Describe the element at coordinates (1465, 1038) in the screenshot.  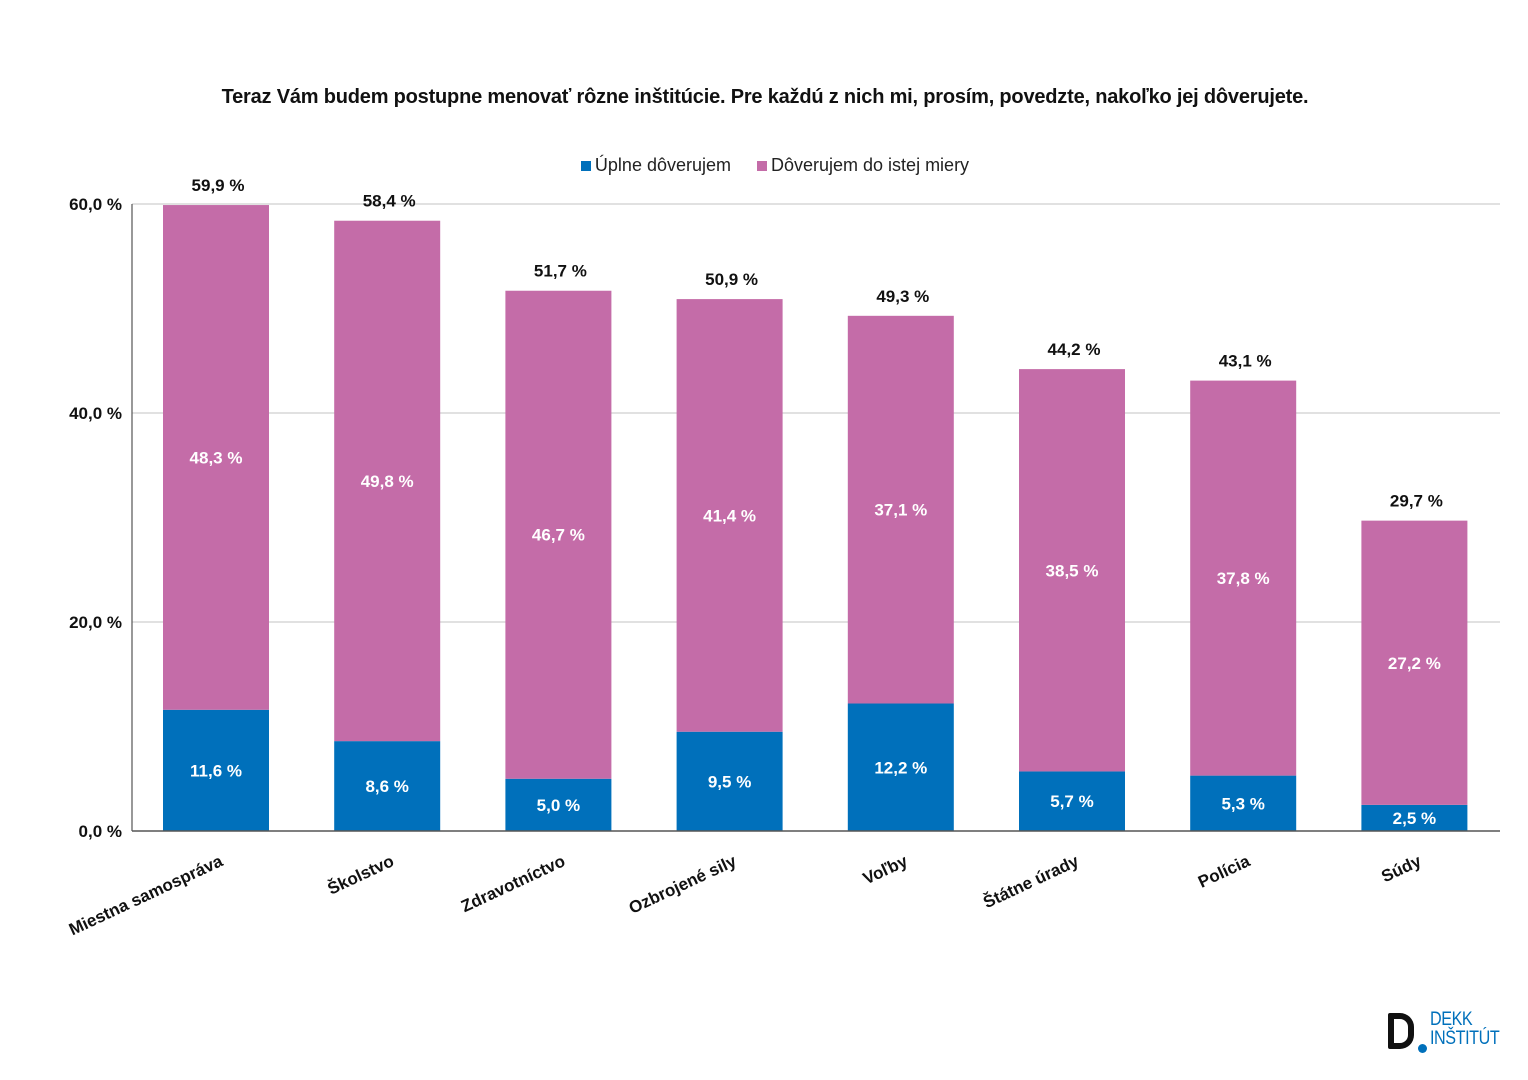
I see `logo-line2: INŠTITÚT` at that location.